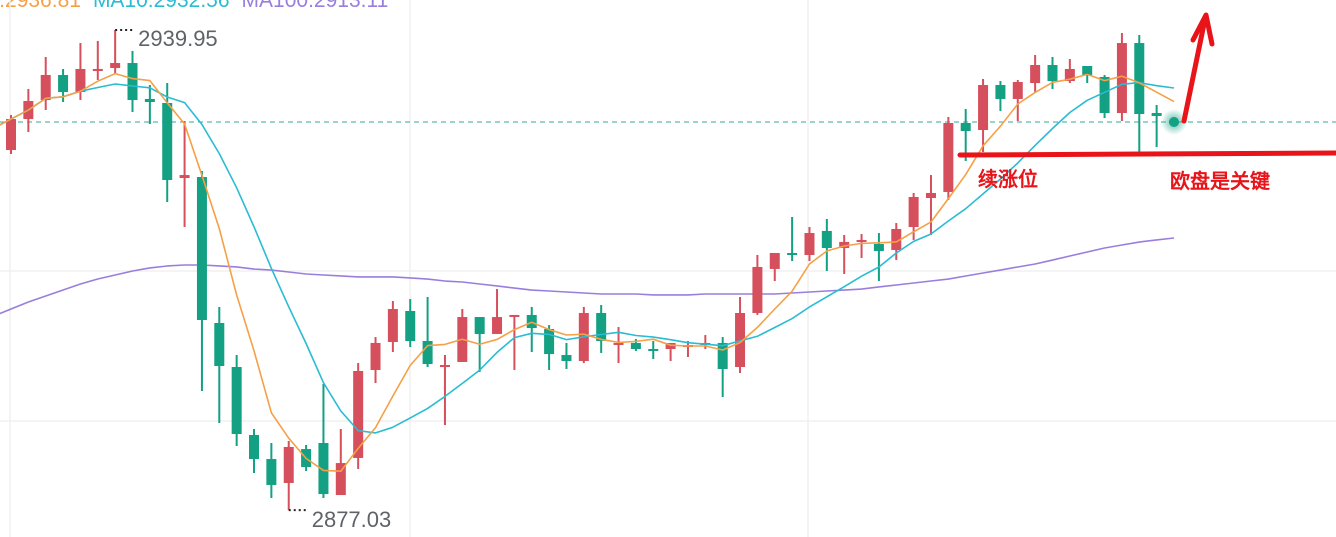  What do you see at coordinates (1174, 122) in the screenshot?
I see `last-price-dot` at bounding box center [1174, 122].